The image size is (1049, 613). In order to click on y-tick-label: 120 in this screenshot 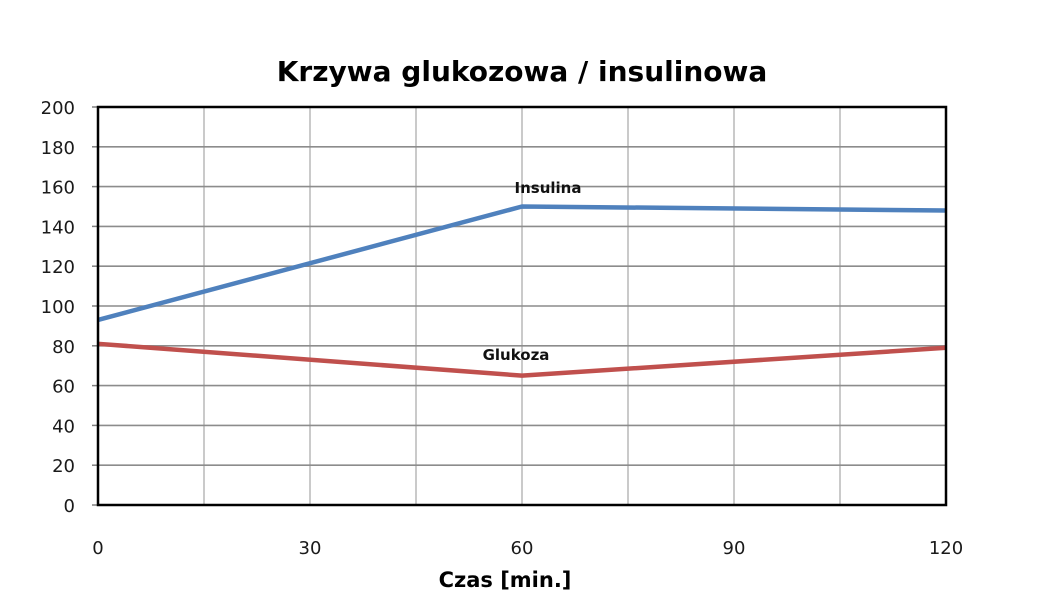, I will do `click(58, 267)`.